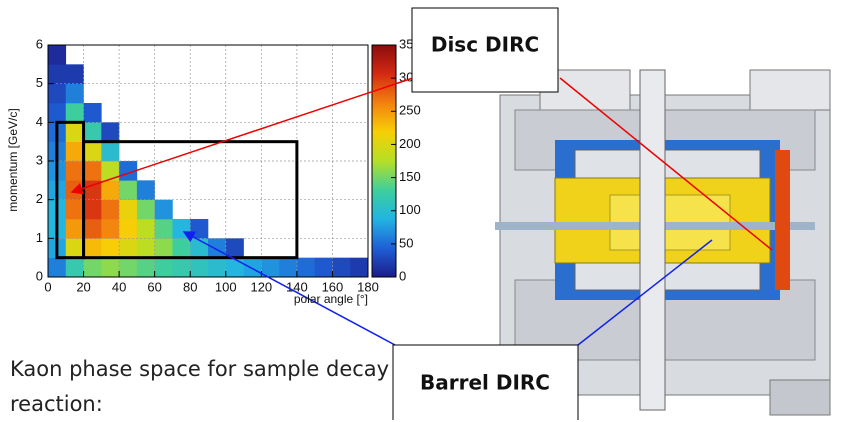  What do you see at coordinates (333, 286) in the screenshot?
I see `x-tick-label: 160` at bounding box center [333, 286].